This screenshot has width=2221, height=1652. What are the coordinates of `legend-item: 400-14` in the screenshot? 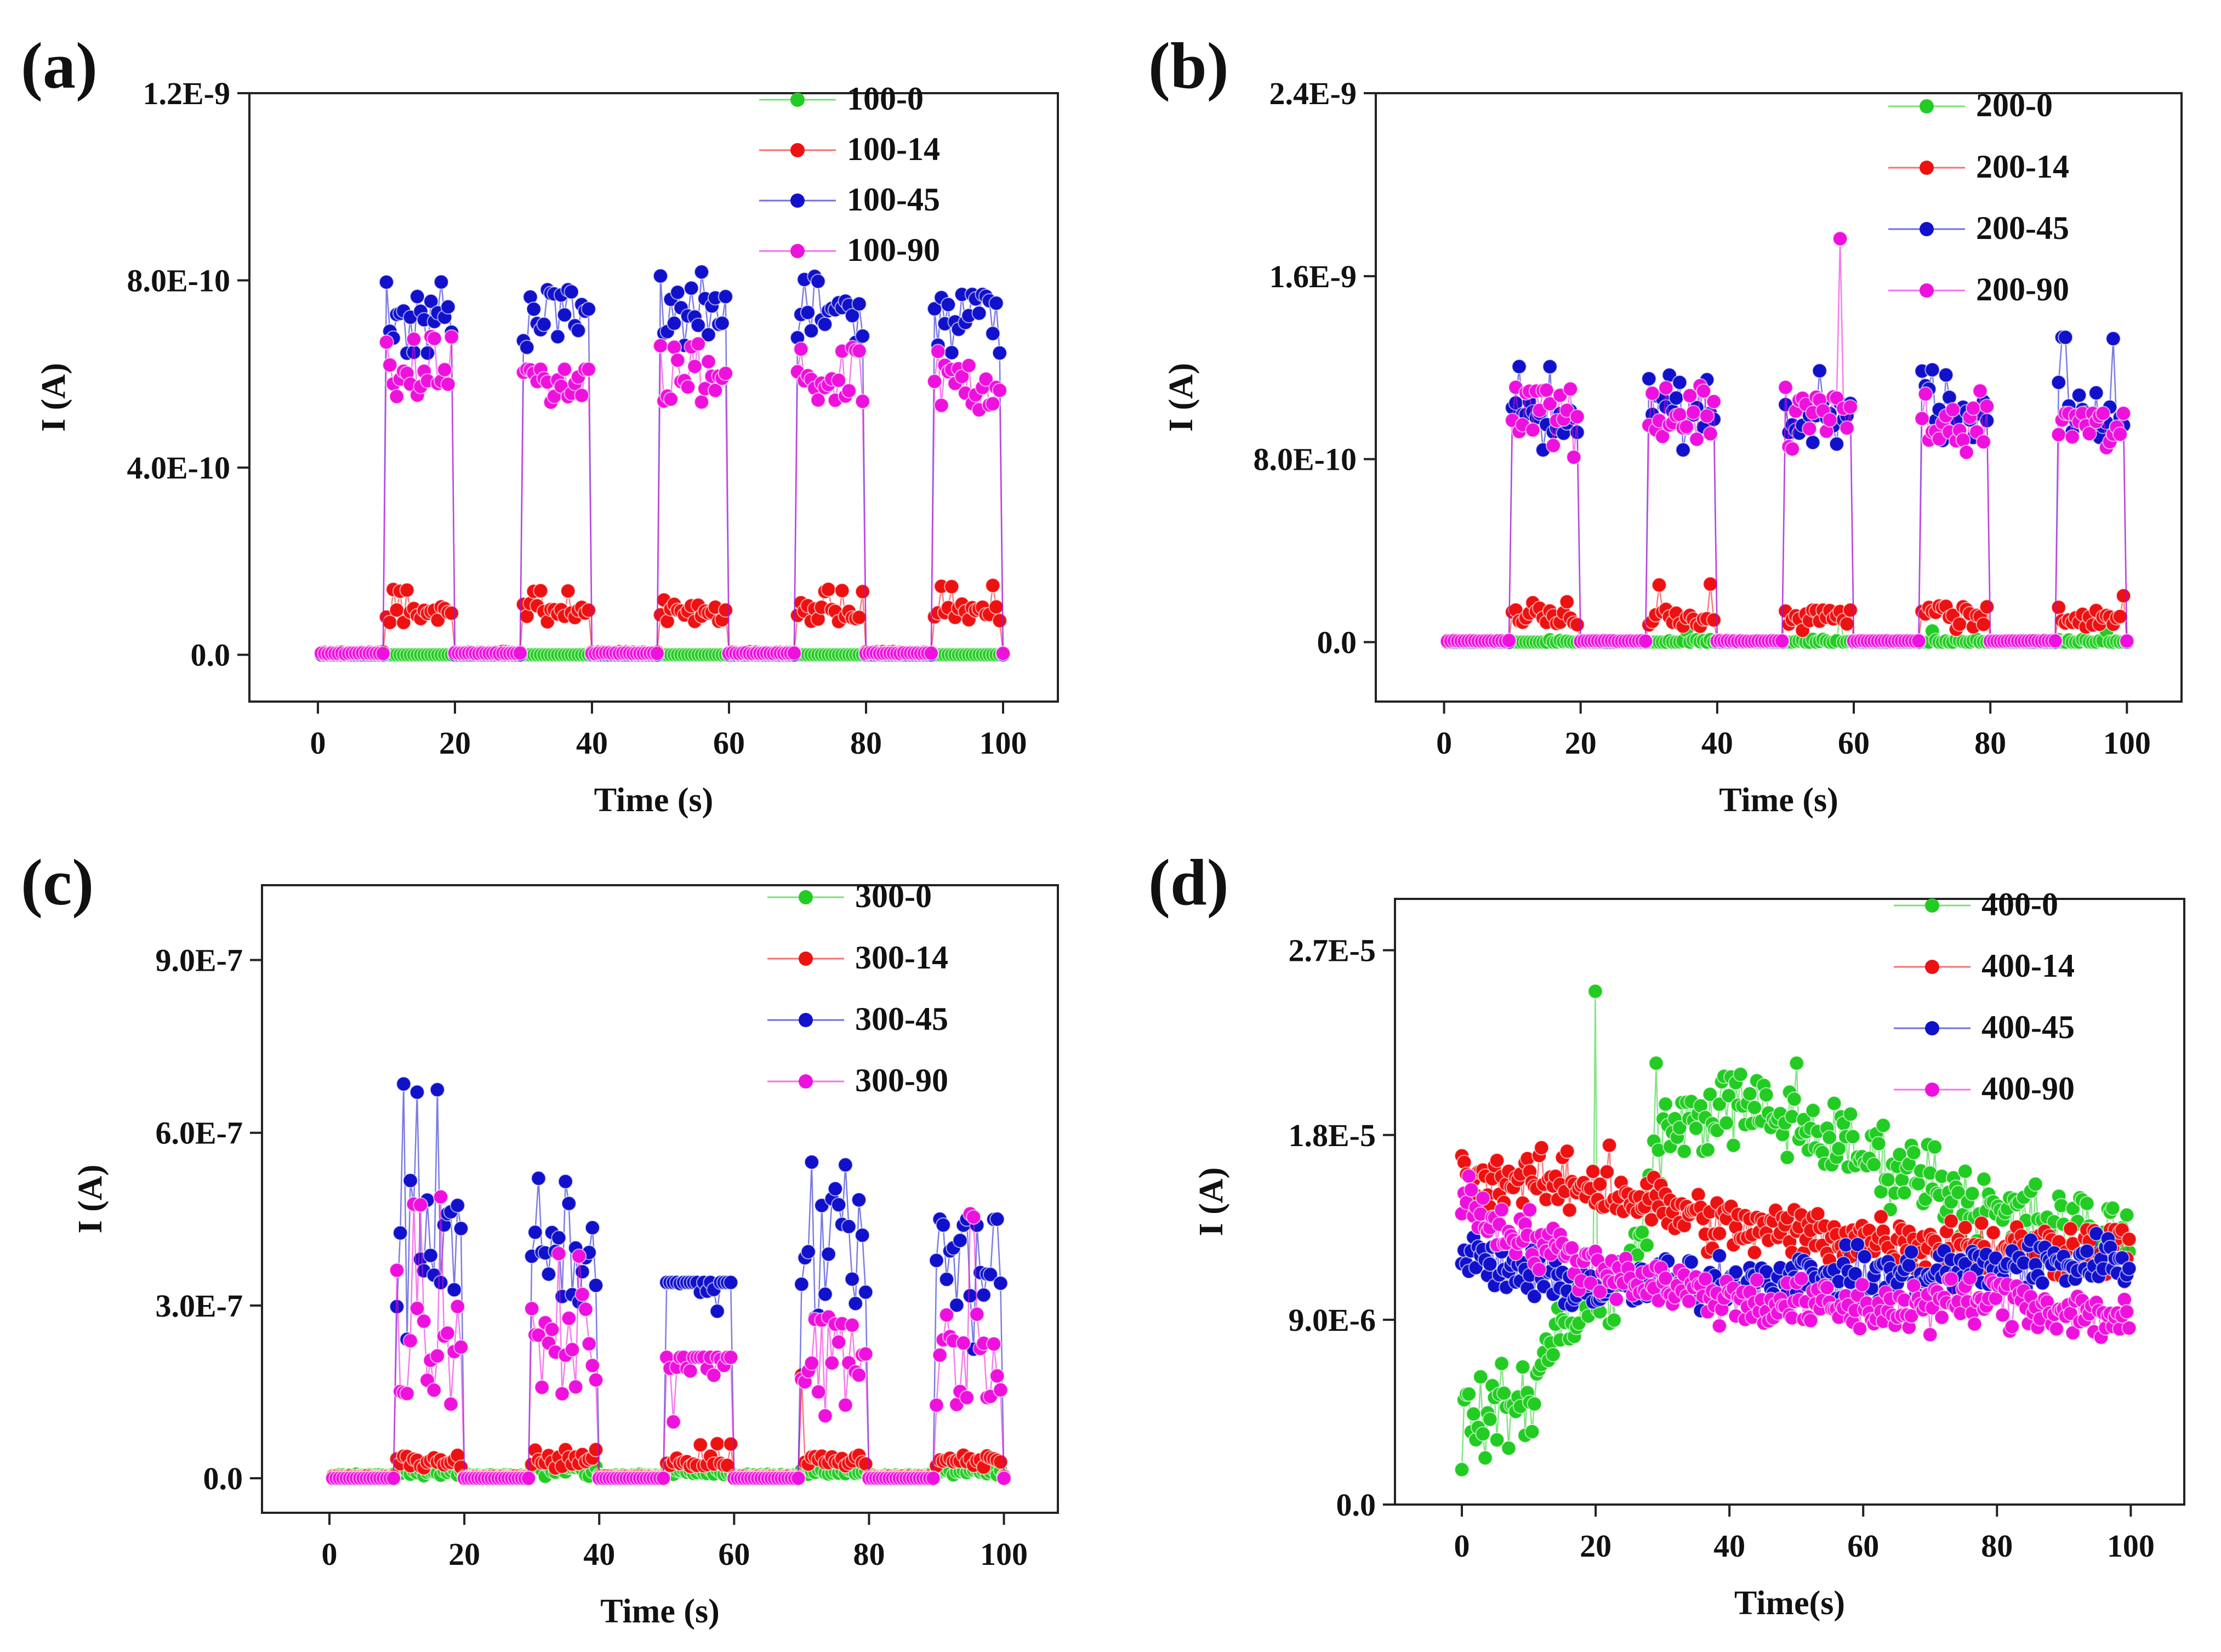 It's located at (1984, 966).